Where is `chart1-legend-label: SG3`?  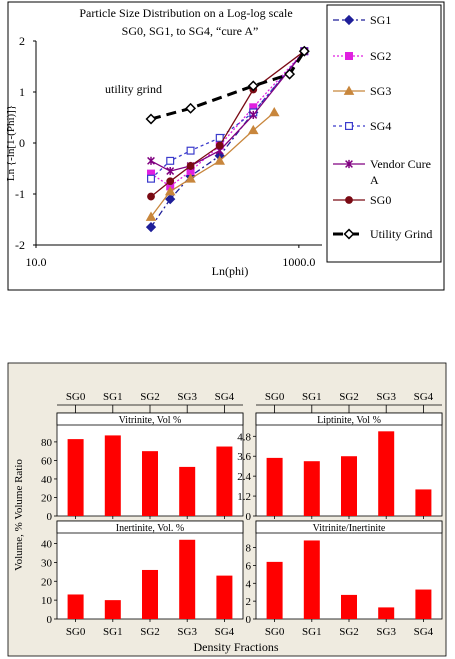
chart1-legend-label: SG3 is located at coordinates (380, 91).